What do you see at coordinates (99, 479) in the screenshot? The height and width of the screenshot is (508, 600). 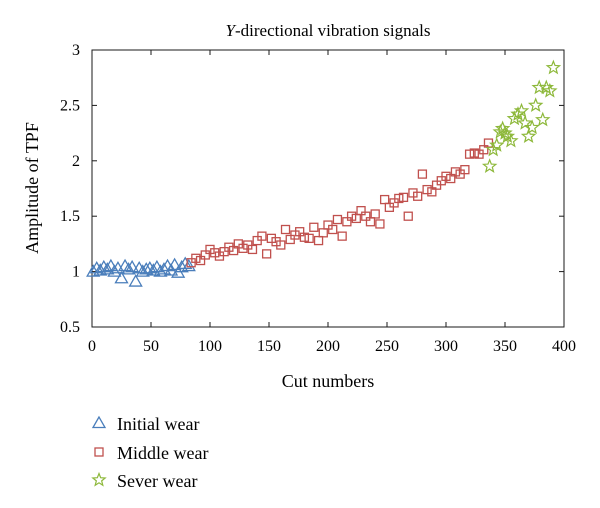 I see `legend-star-icon` at bounding box center [99, 479].